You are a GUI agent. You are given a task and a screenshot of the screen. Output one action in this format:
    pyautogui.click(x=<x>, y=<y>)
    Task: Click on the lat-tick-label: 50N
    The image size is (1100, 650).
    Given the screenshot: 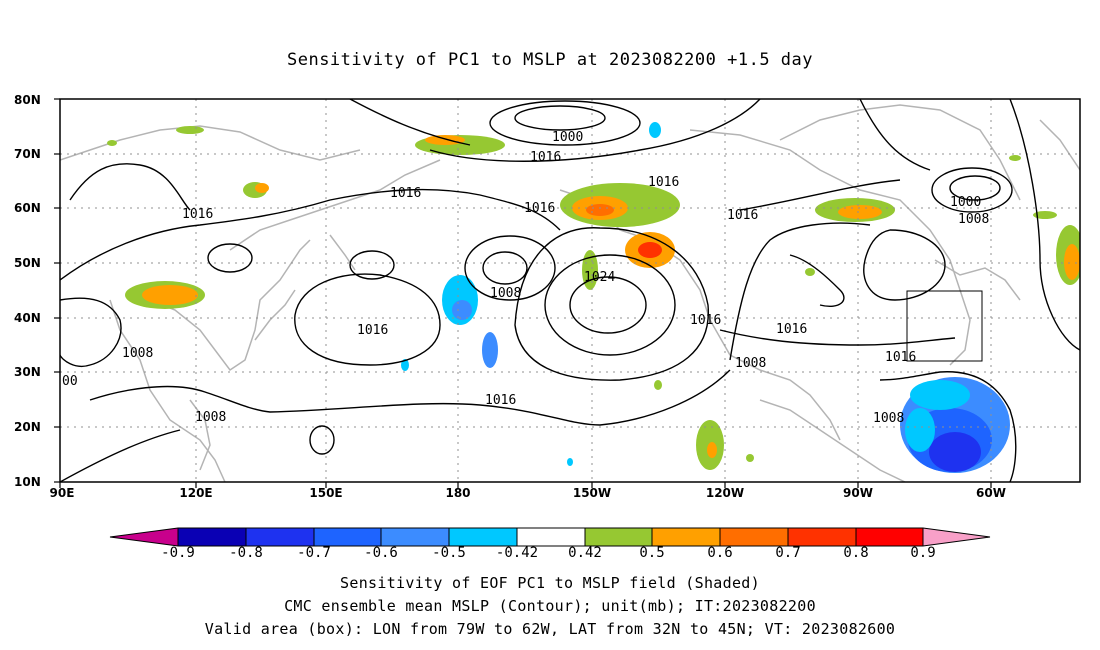 What is the action you would take?
    pyautogui.click(x=27, y=263)
    